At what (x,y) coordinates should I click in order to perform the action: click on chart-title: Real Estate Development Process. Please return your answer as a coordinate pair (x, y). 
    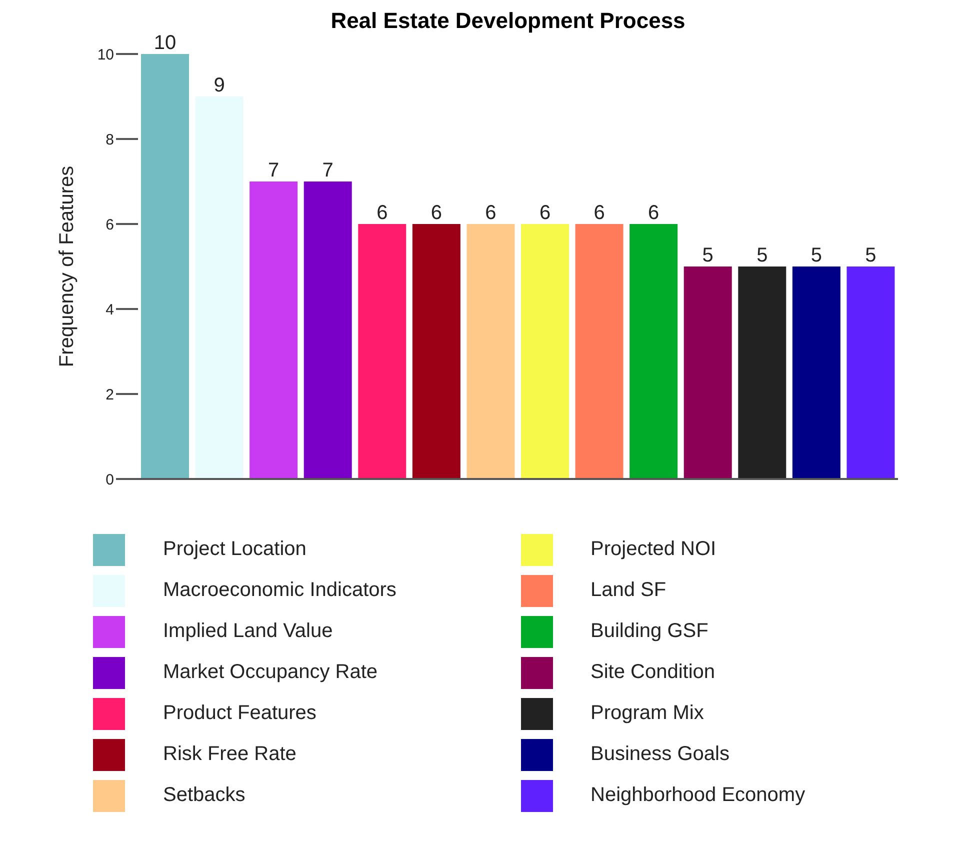
    Looking at the image, I should click on (508, 20).